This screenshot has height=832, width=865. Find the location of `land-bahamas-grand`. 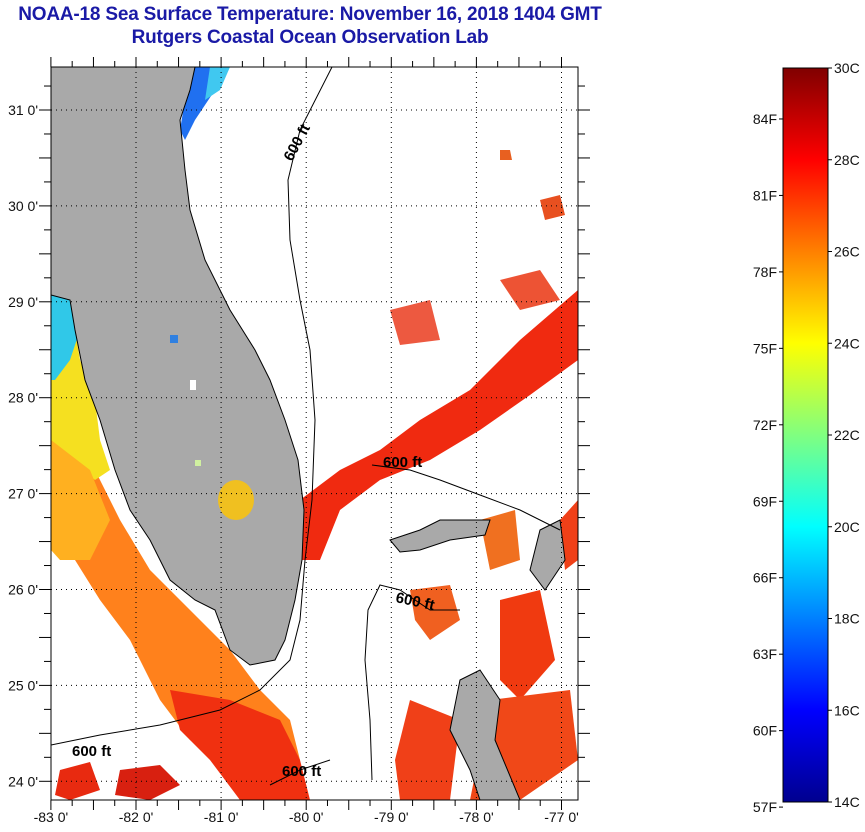

land-bahamas-grand is located at coordinates (440, 536).